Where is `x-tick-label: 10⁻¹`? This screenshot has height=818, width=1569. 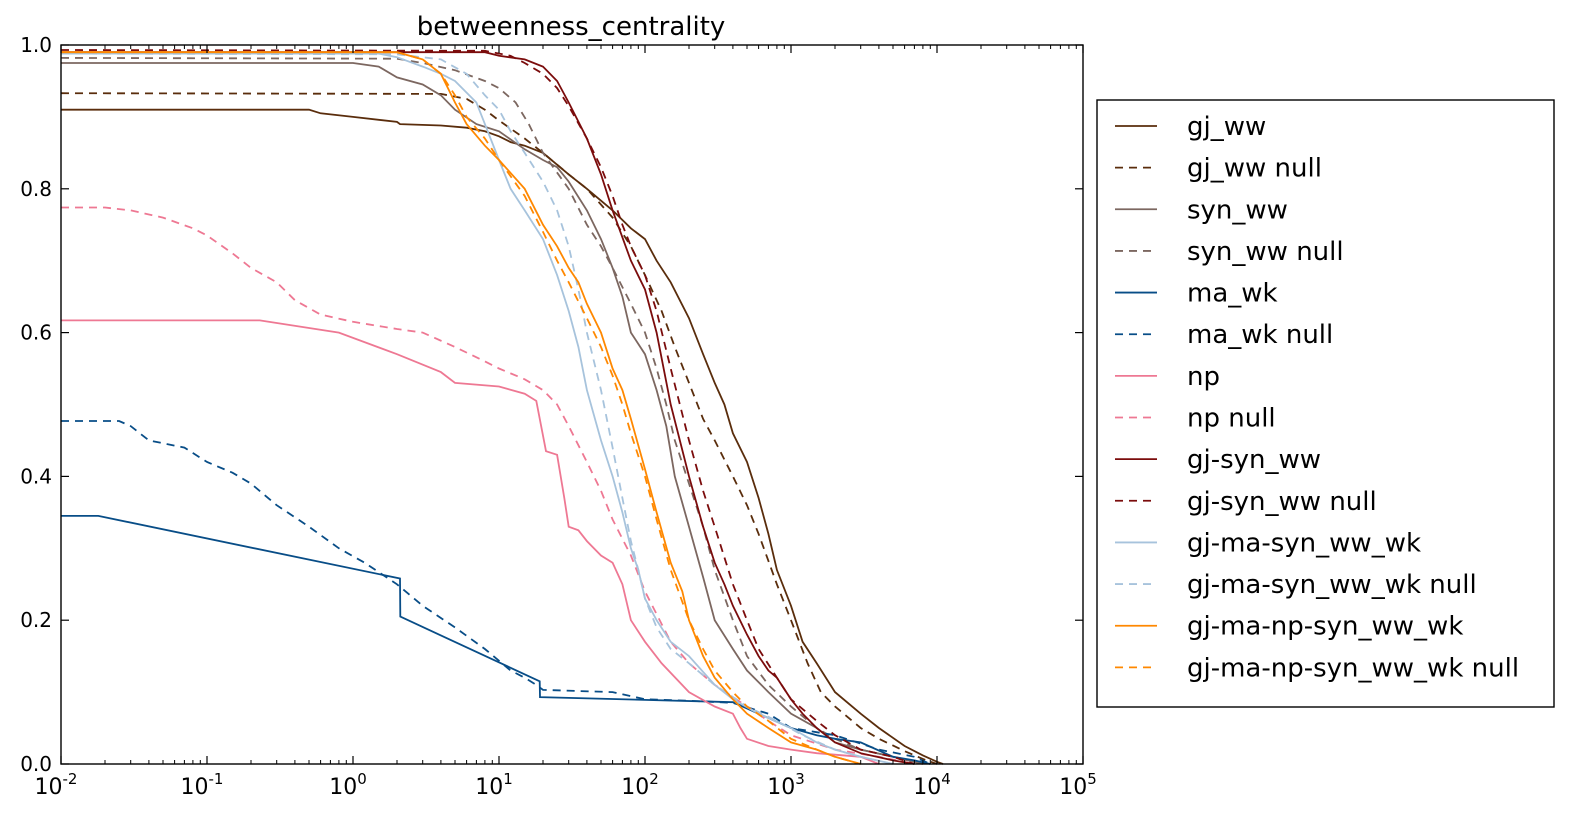 x-tick-label: 10⁻¹ is located at coordinates (202, 785).